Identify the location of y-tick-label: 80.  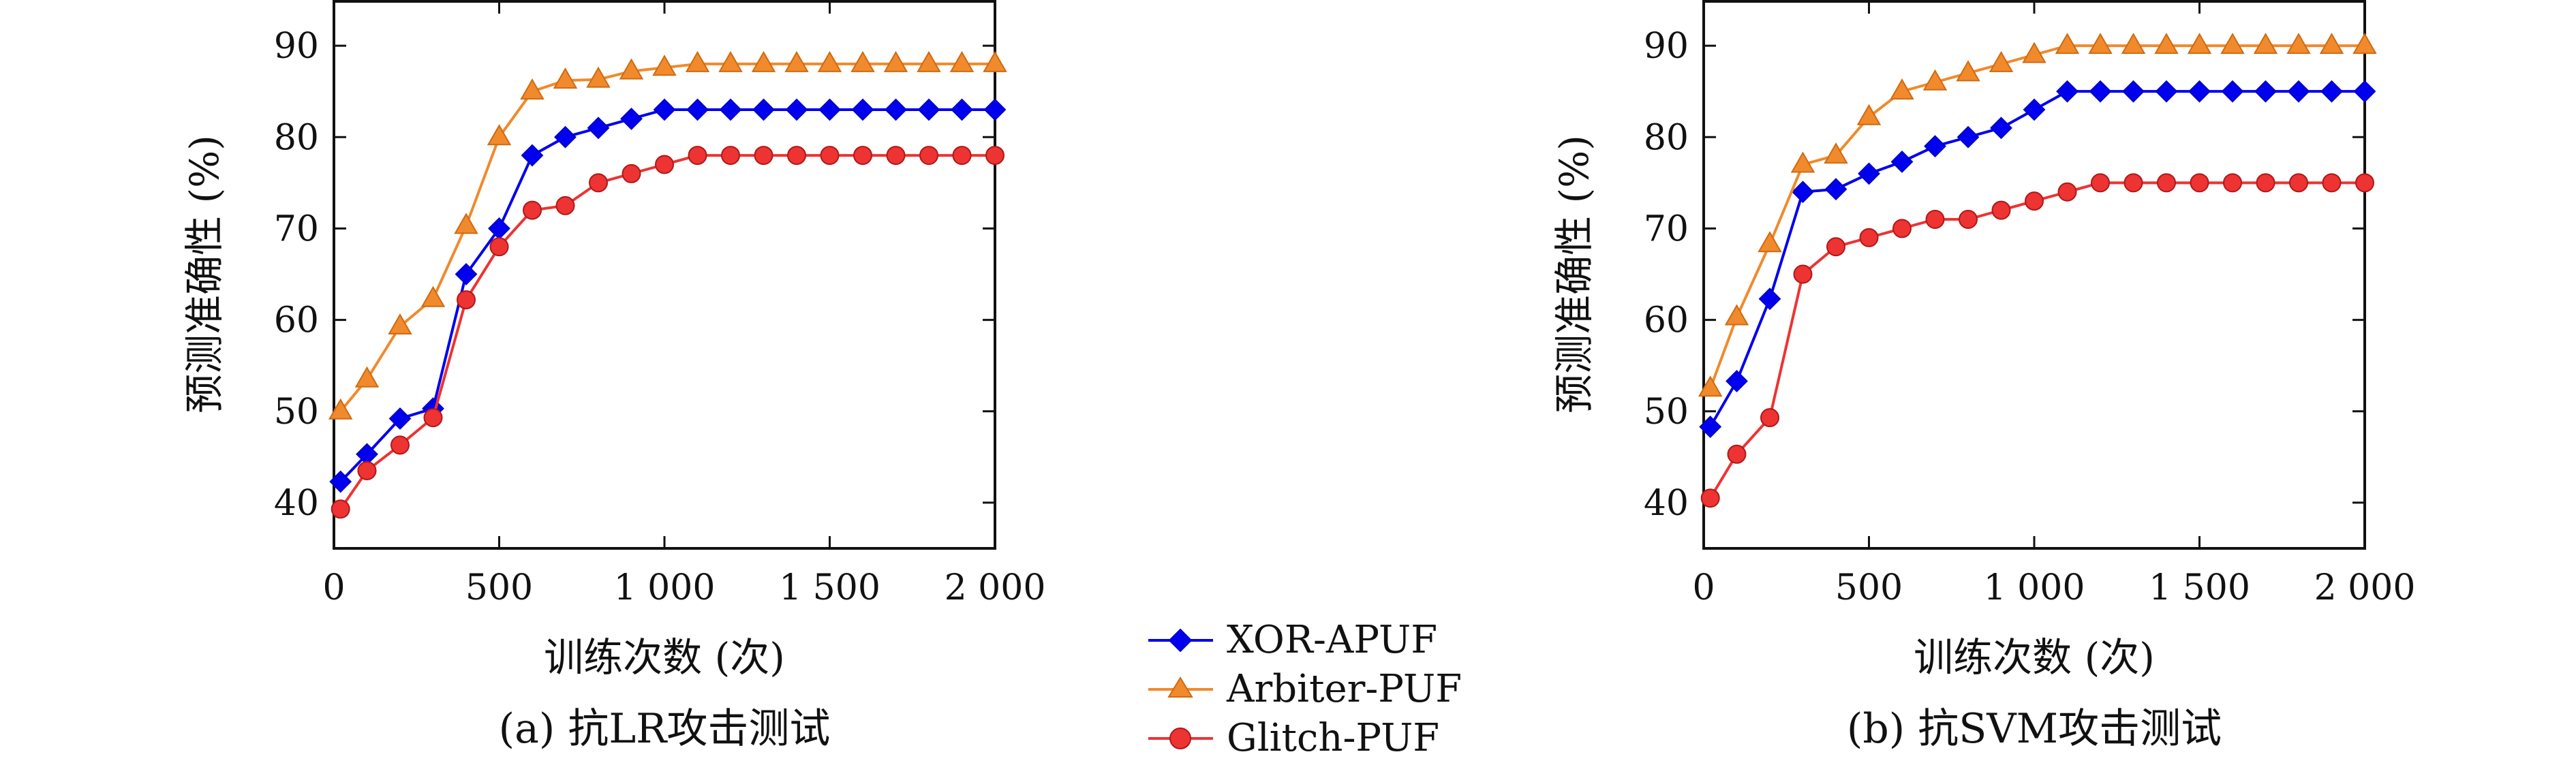
(1667, 137).